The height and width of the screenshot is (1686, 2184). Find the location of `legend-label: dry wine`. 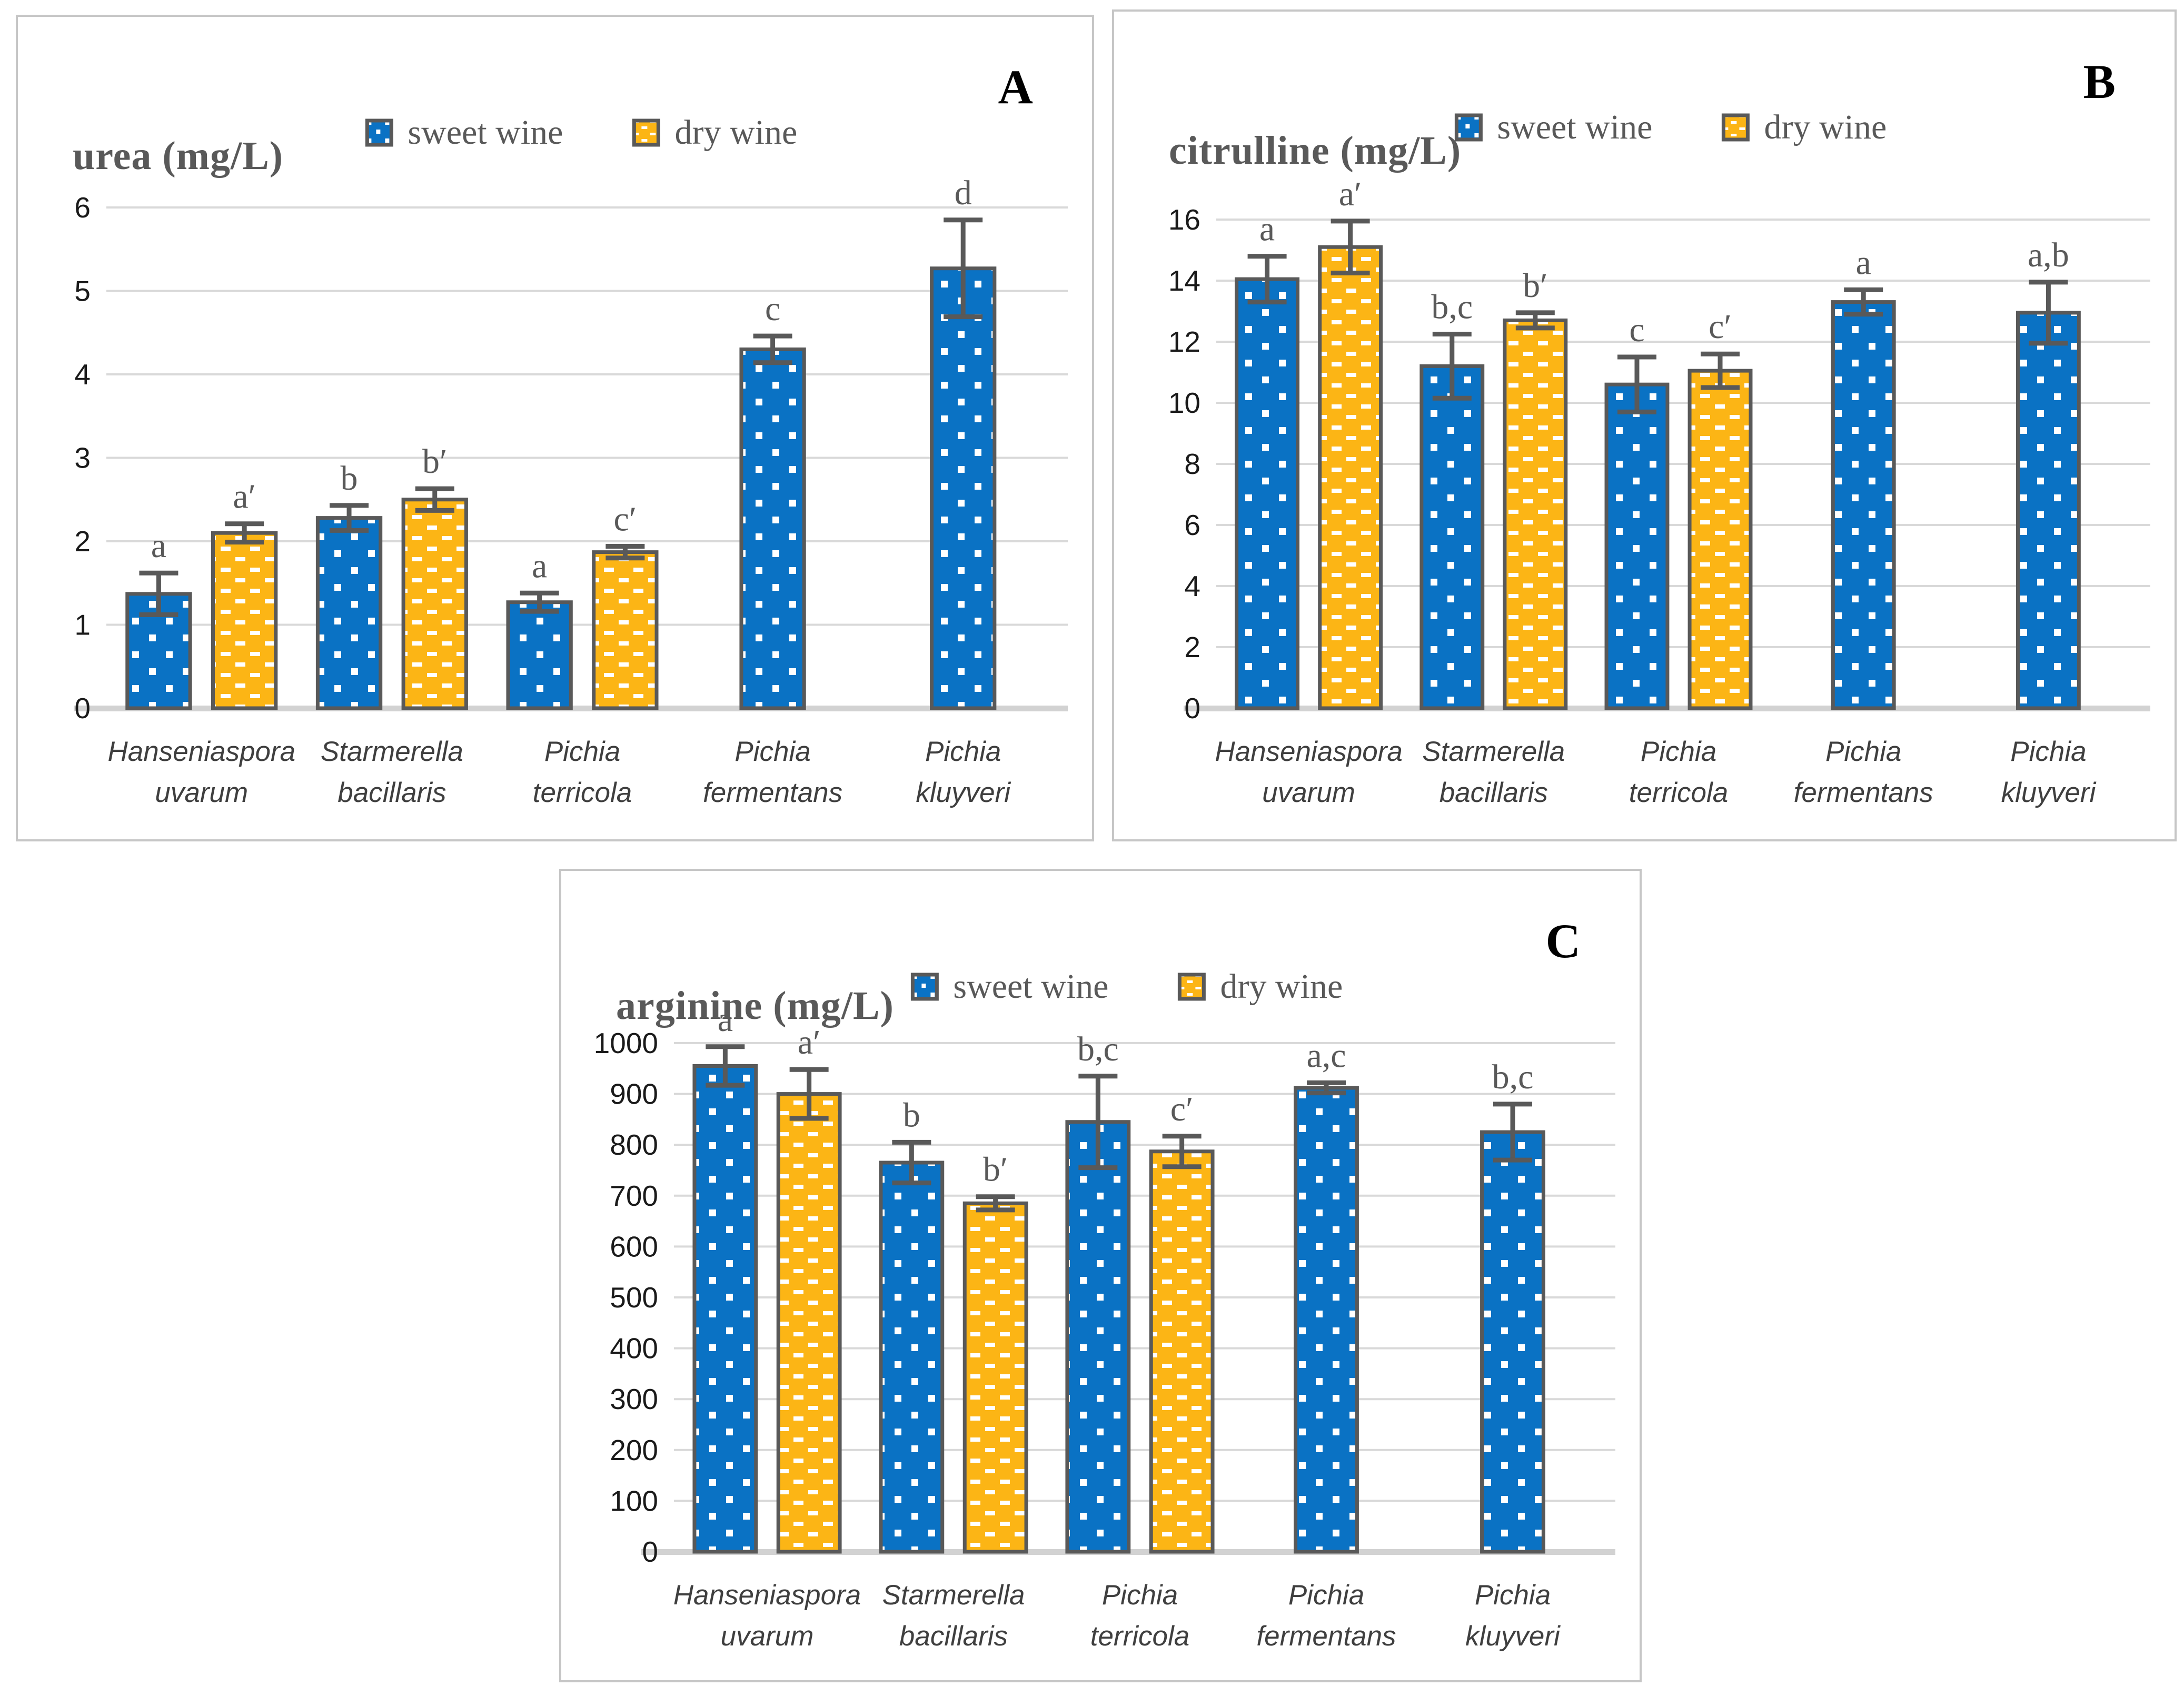

legend-label: dry wine is located at coordinates (736, 132).